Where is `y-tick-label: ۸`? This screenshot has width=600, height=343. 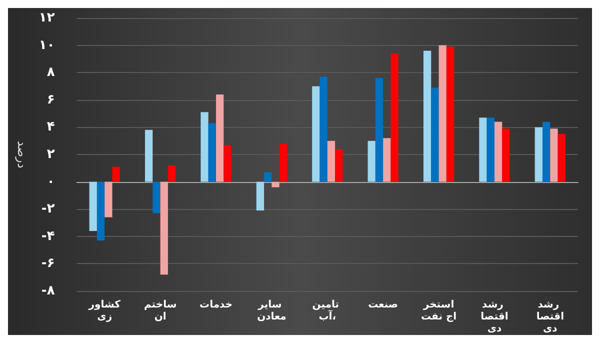
y-tick-label: ۸ is located at coordinates (50, 72).